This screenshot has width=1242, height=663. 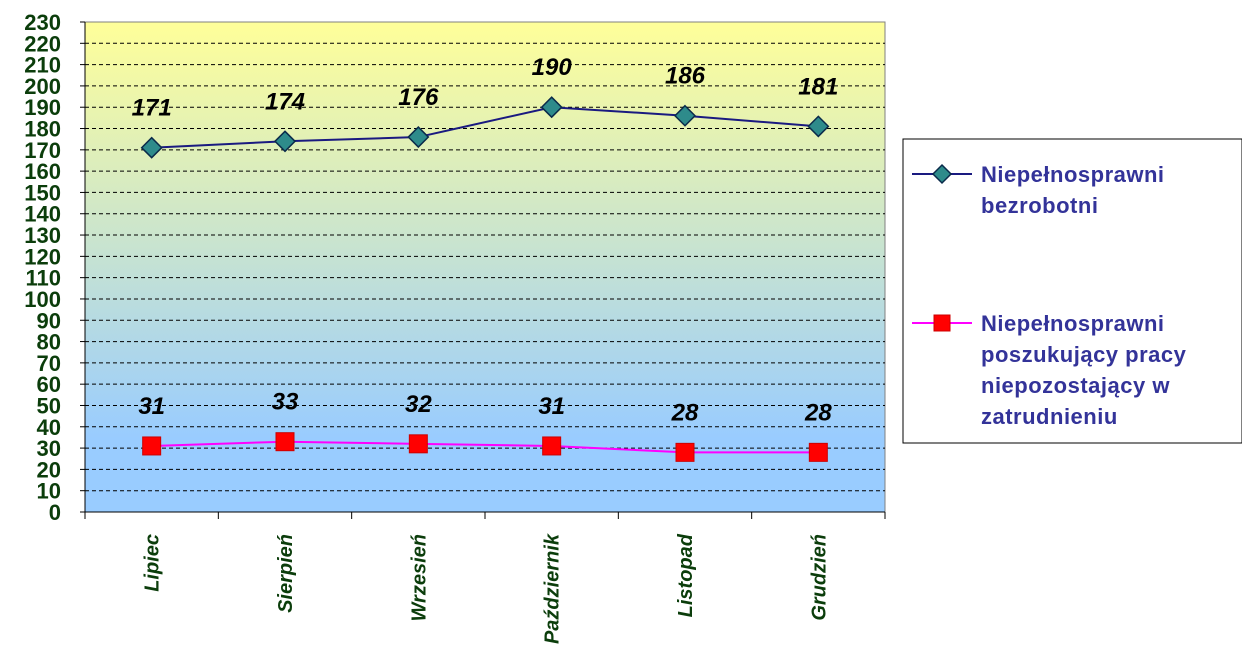 I want to click on legend-label: niepozostający w, so click(x=1075, y=385).